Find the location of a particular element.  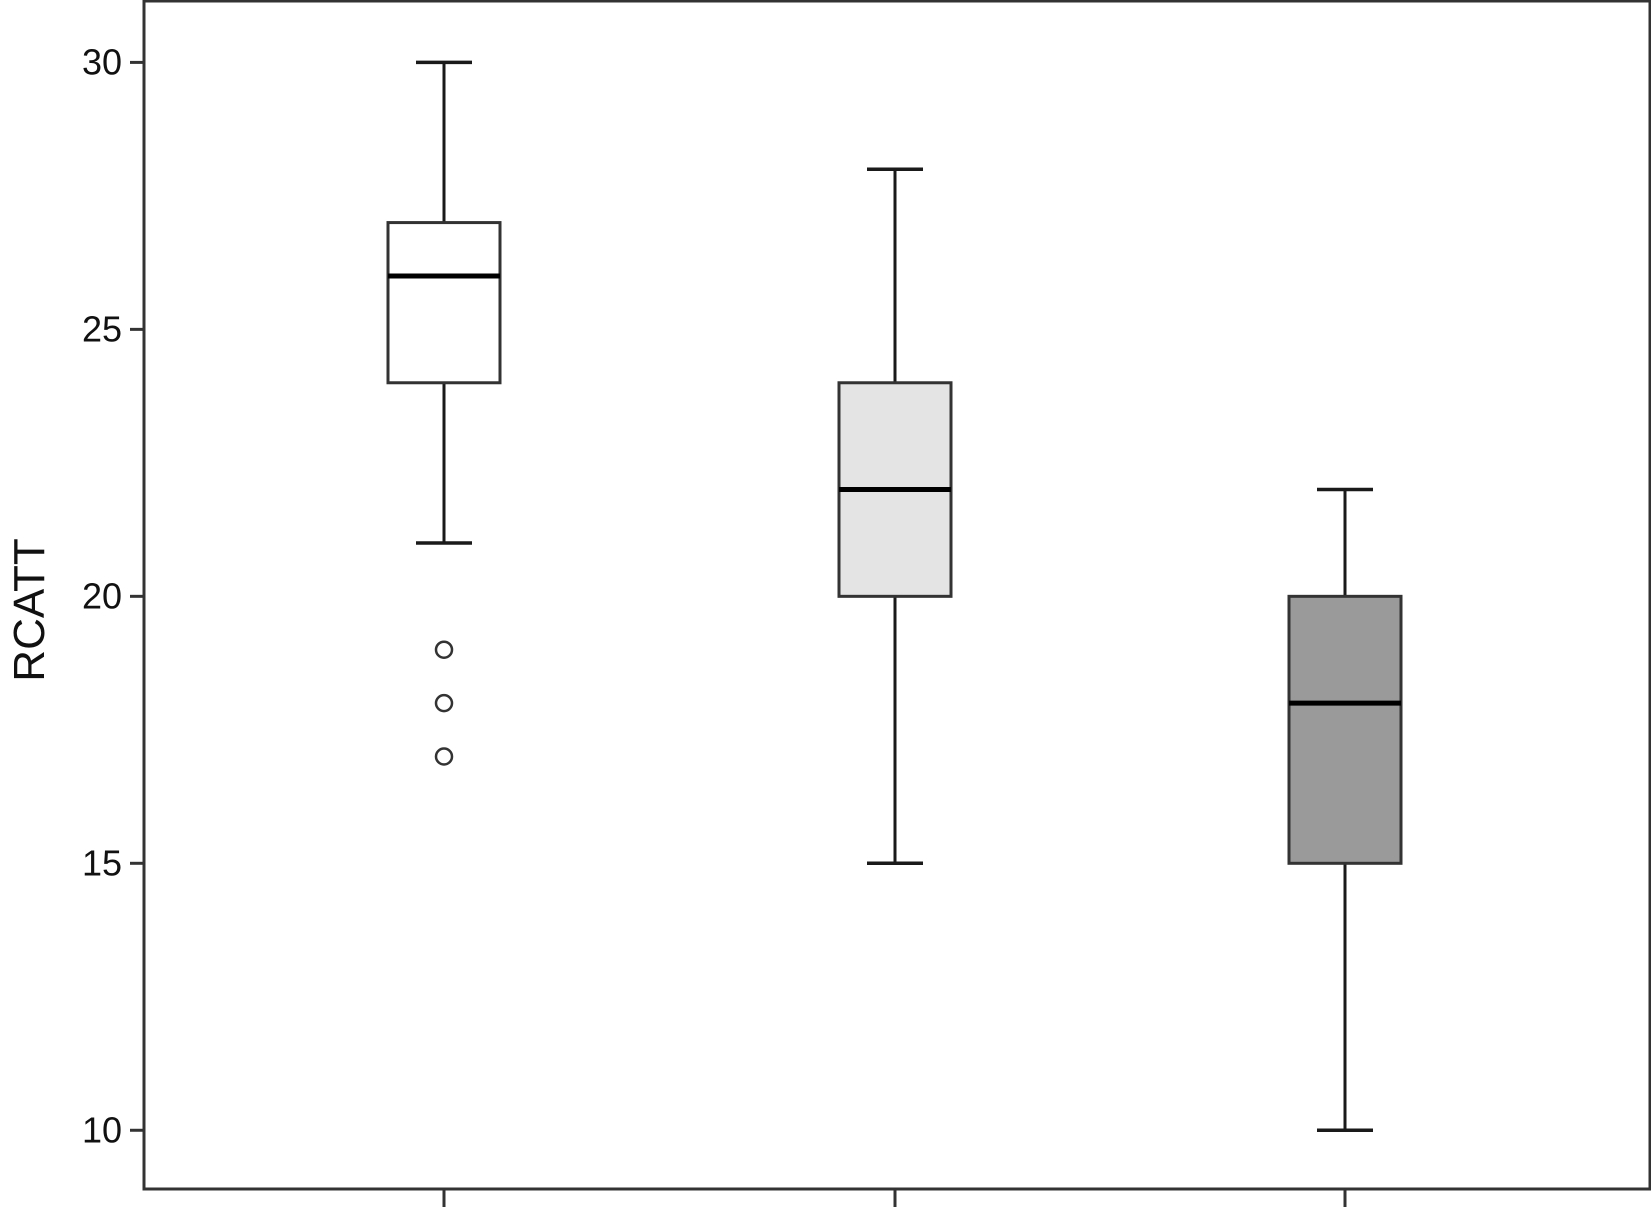

y-tick-label-1: 15 is located at coordinates (102, 862).